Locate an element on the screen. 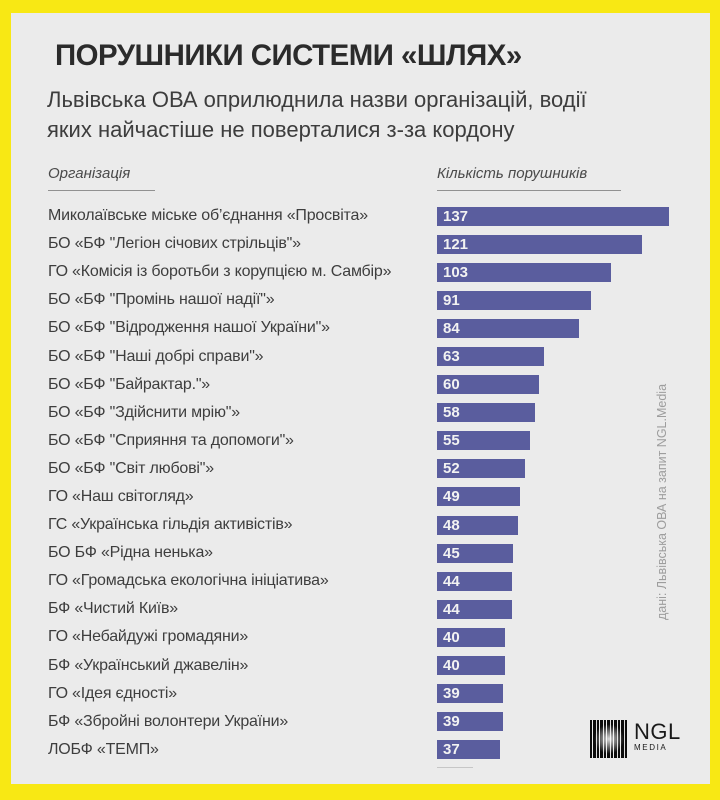  ngl-logo-text: NGL MEDIA is located at coordinates (657, 736).